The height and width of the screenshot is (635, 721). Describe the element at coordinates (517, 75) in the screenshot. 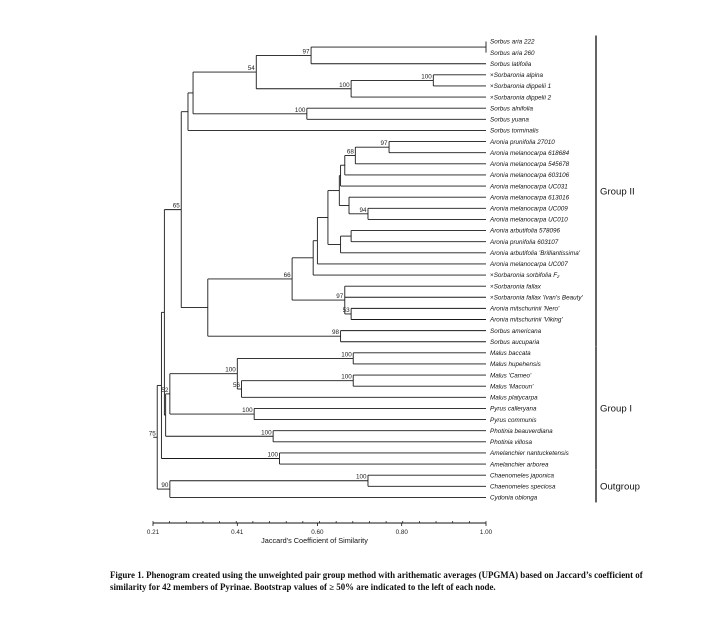

I see `taxon-label: ×Sorbaronia alpina` at that location.